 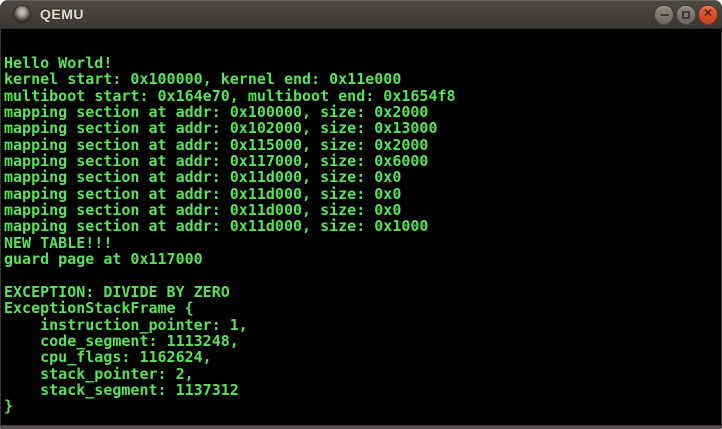 What do you see at coordinates (58, 63) in the screenshot?
I see `console-line: Hello World!` at bounding box center [58, 63].